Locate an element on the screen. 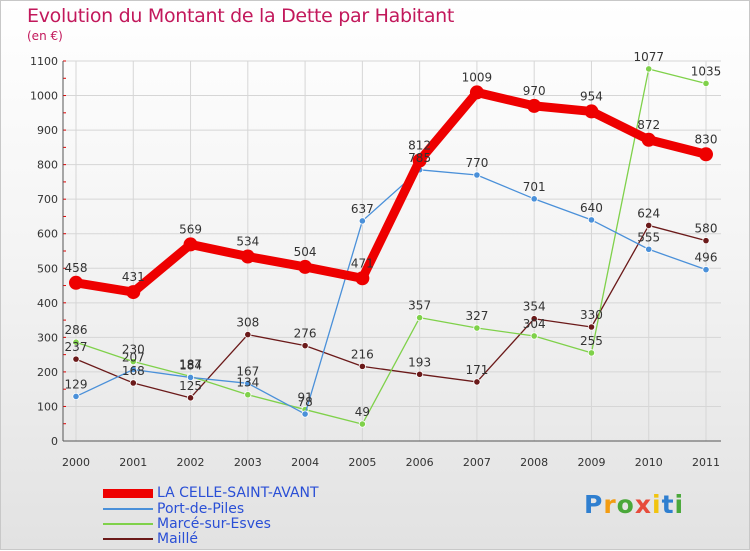 The image size is (750, 551). data-label: 812 is located at coordinates (419, 145).